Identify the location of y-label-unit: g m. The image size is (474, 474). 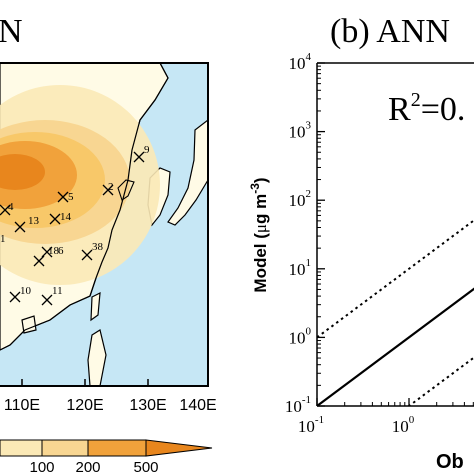
(260, 209).